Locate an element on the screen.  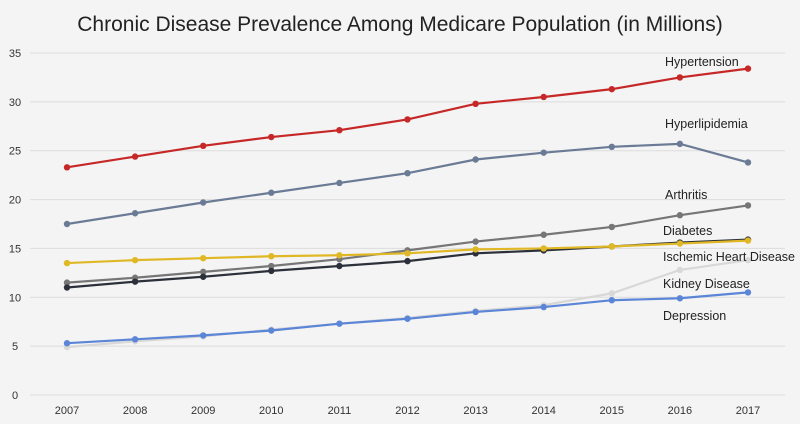
x-tick-label: 2017 is located at coordinates (748, 411).